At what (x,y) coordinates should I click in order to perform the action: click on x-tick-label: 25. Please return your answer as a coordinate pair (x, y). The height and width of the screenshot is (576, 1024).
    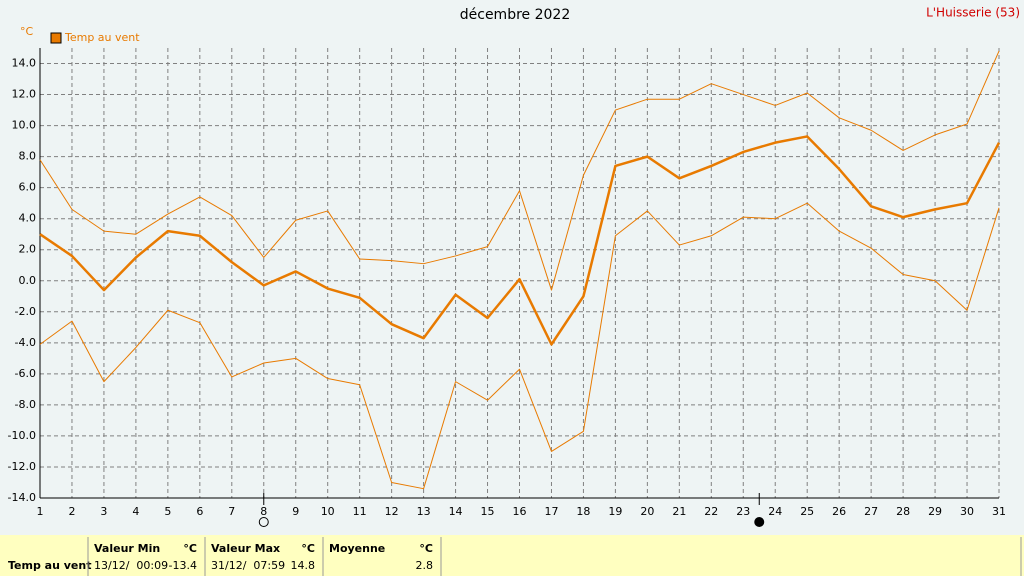
    Looking at the image, I should click on (807, 511).